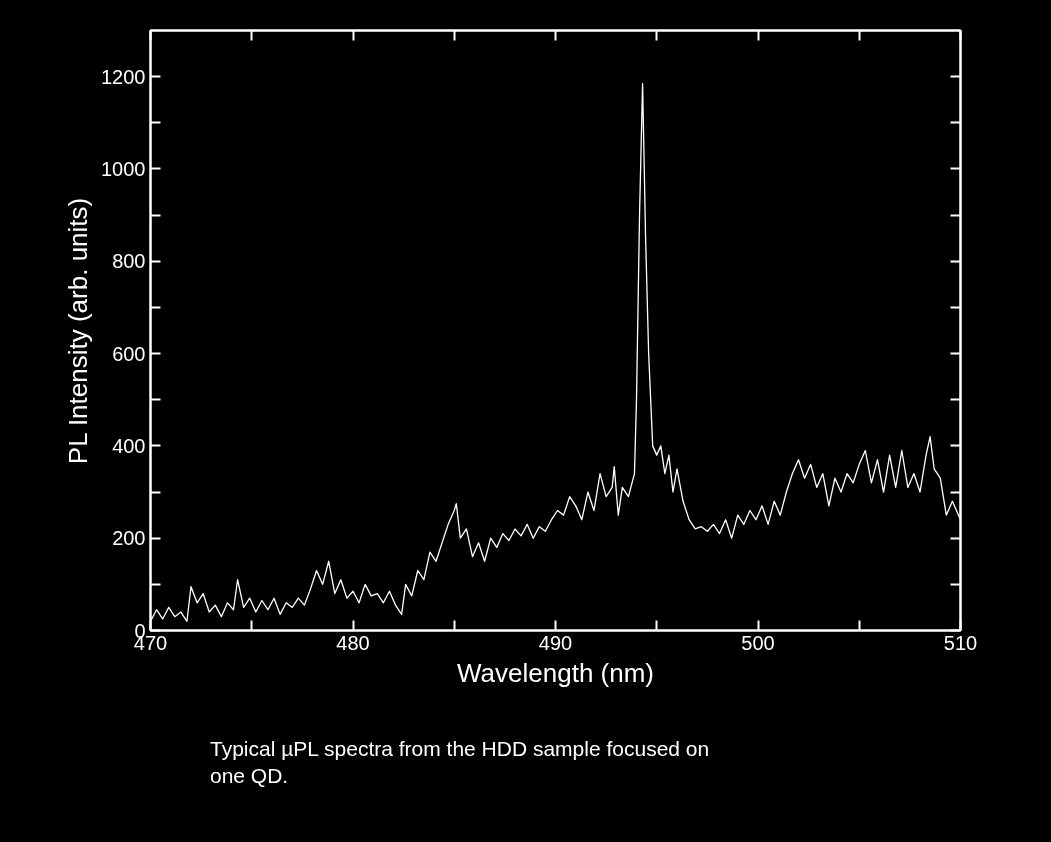 The image size is (1051, 842). I want to click on y-tick-label: 1000, so click(123, 168).